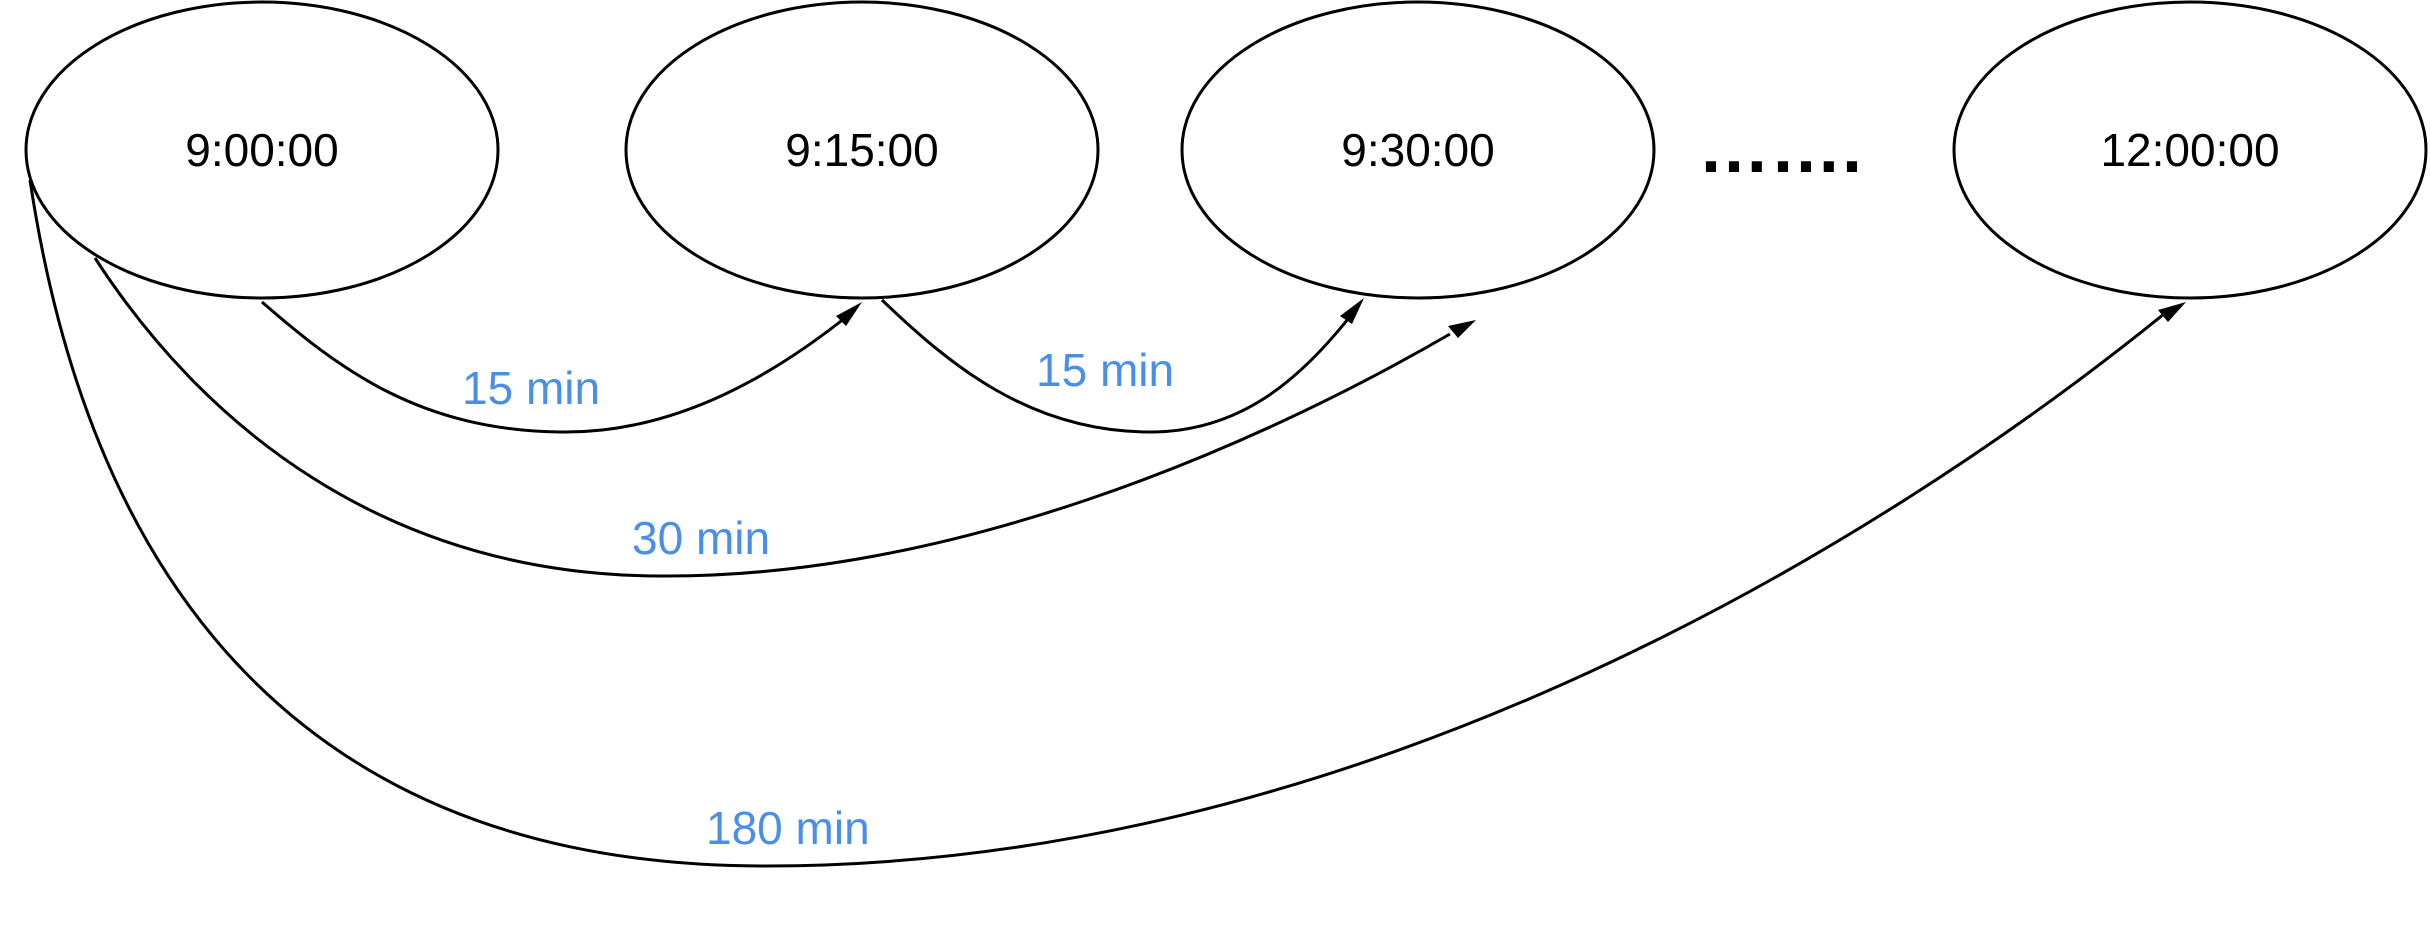 The height and width of the screenshot is (927, 2430). I want to click on node-label: 9:30:00, so click(1417, 150).